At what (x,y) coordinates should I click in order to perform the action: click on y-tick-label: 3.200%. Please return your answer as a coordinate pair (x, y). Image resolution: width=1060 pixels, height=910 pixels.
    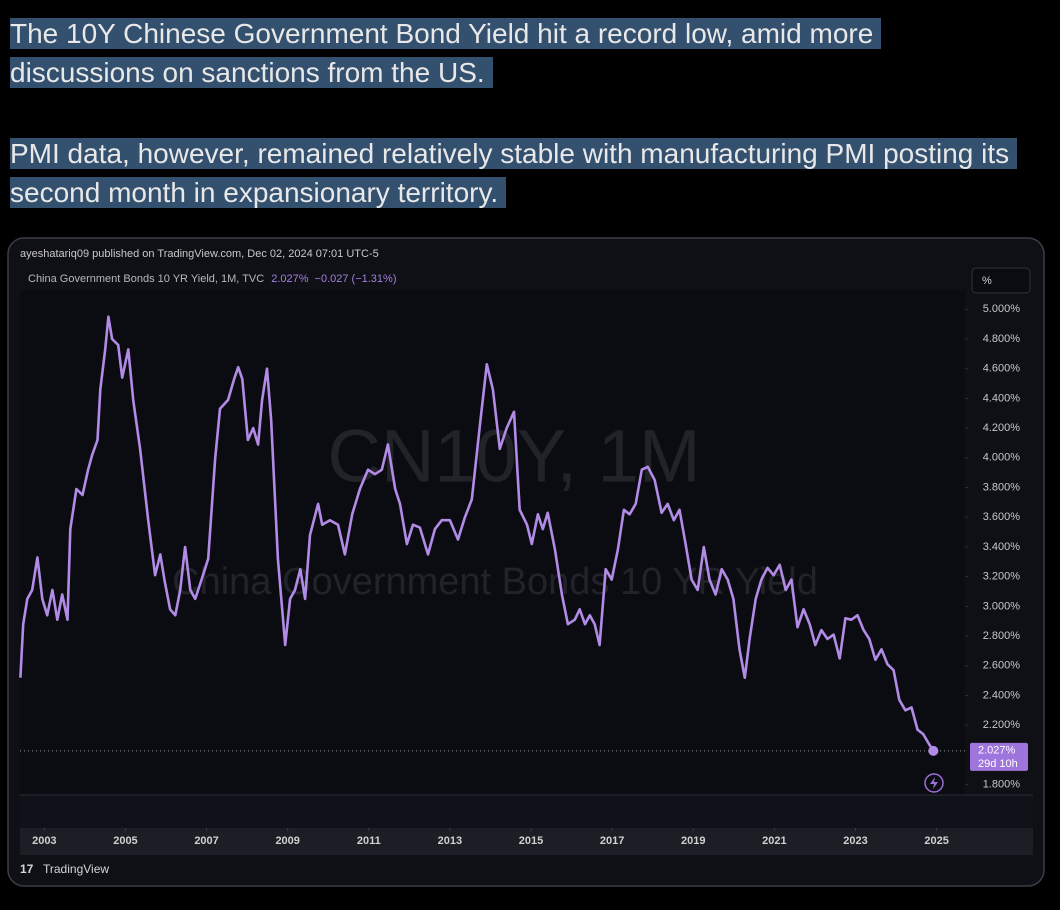
    Looking at the image, I should click on (1002, 577).